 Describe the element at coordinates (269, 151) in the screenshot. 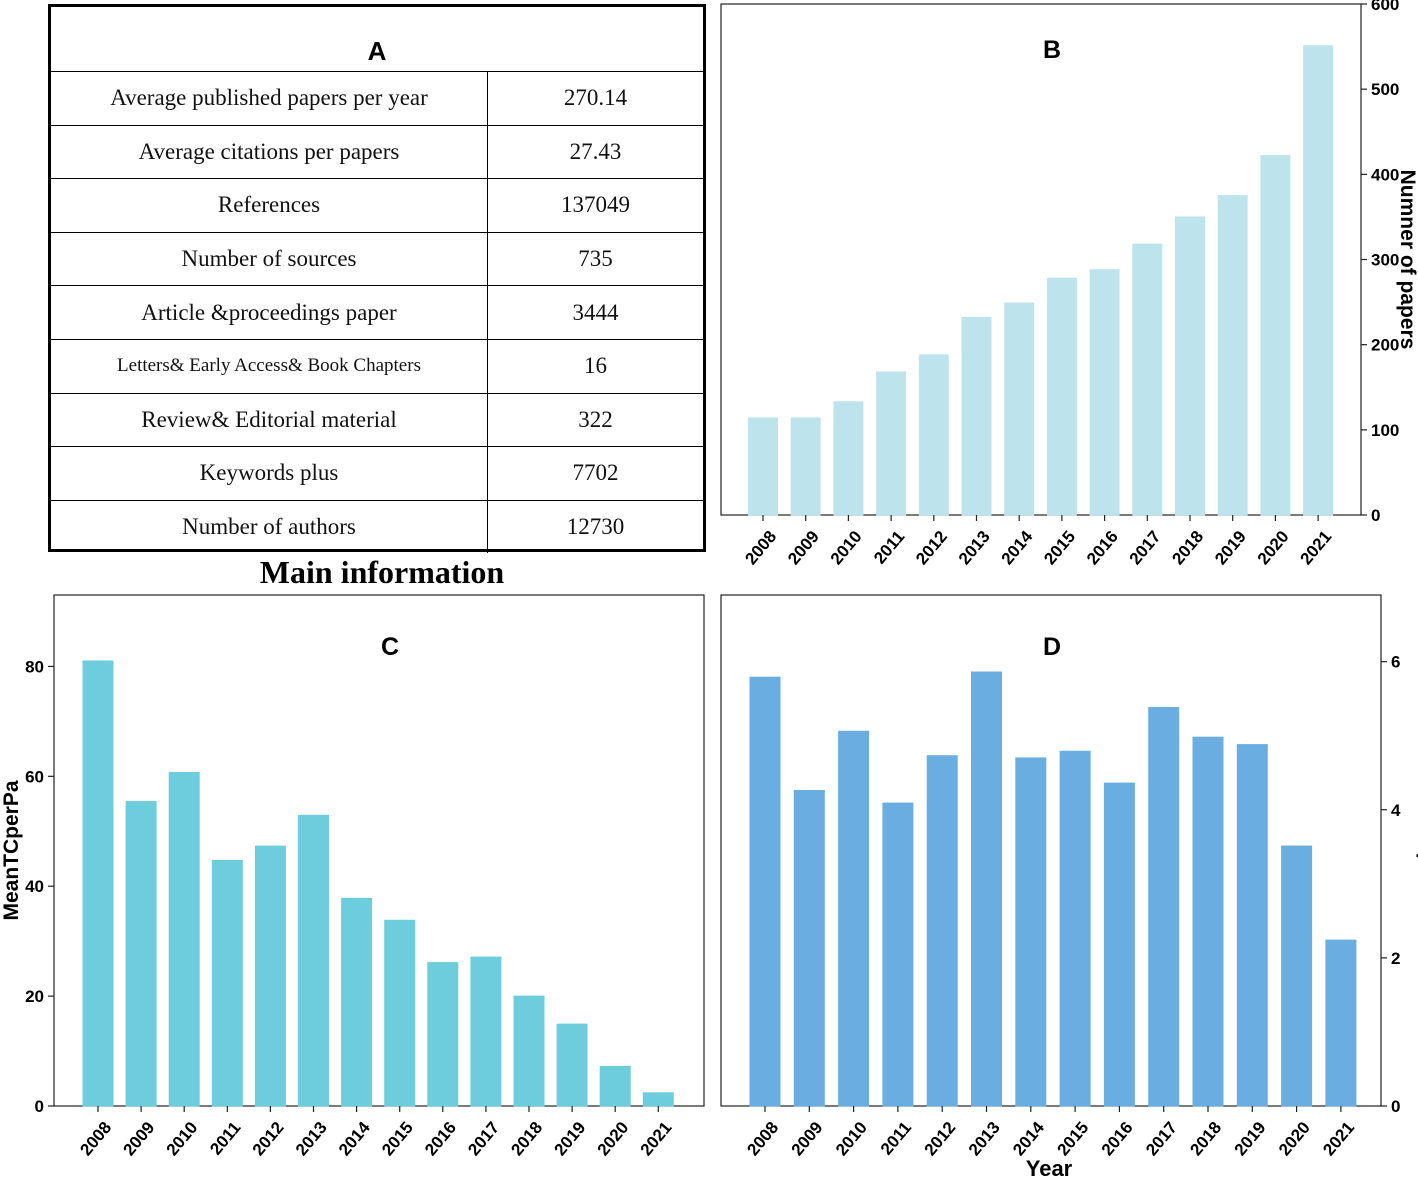

I see `row-label: Average citations per papers` at that location.